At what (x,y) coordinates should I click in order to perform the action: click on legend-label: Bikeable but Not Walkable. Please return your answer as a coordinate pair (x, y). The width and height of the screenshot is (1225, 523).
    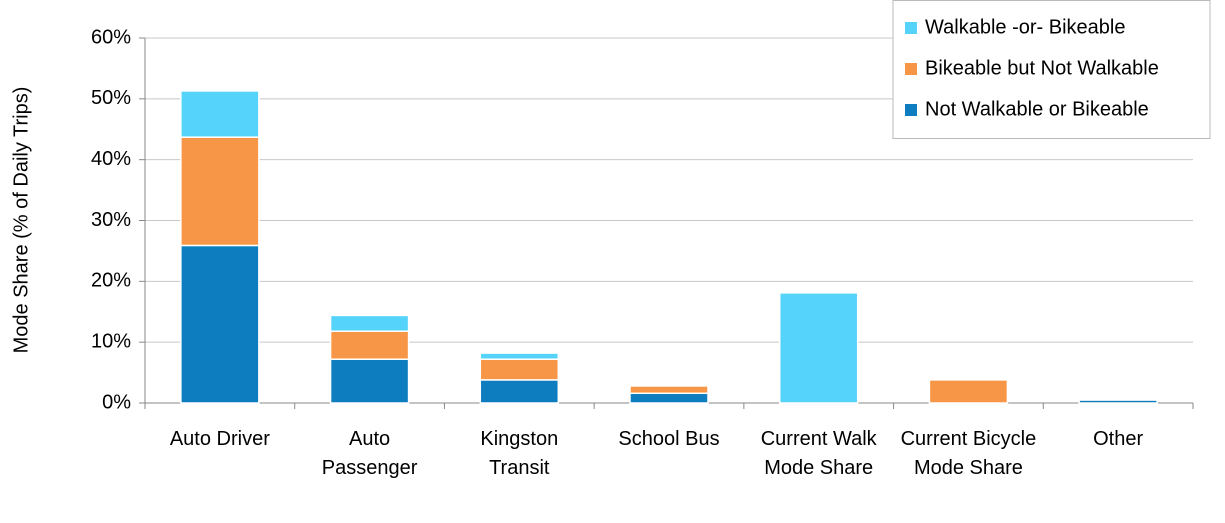
    Looking at the image, I should click on (1042, 68).